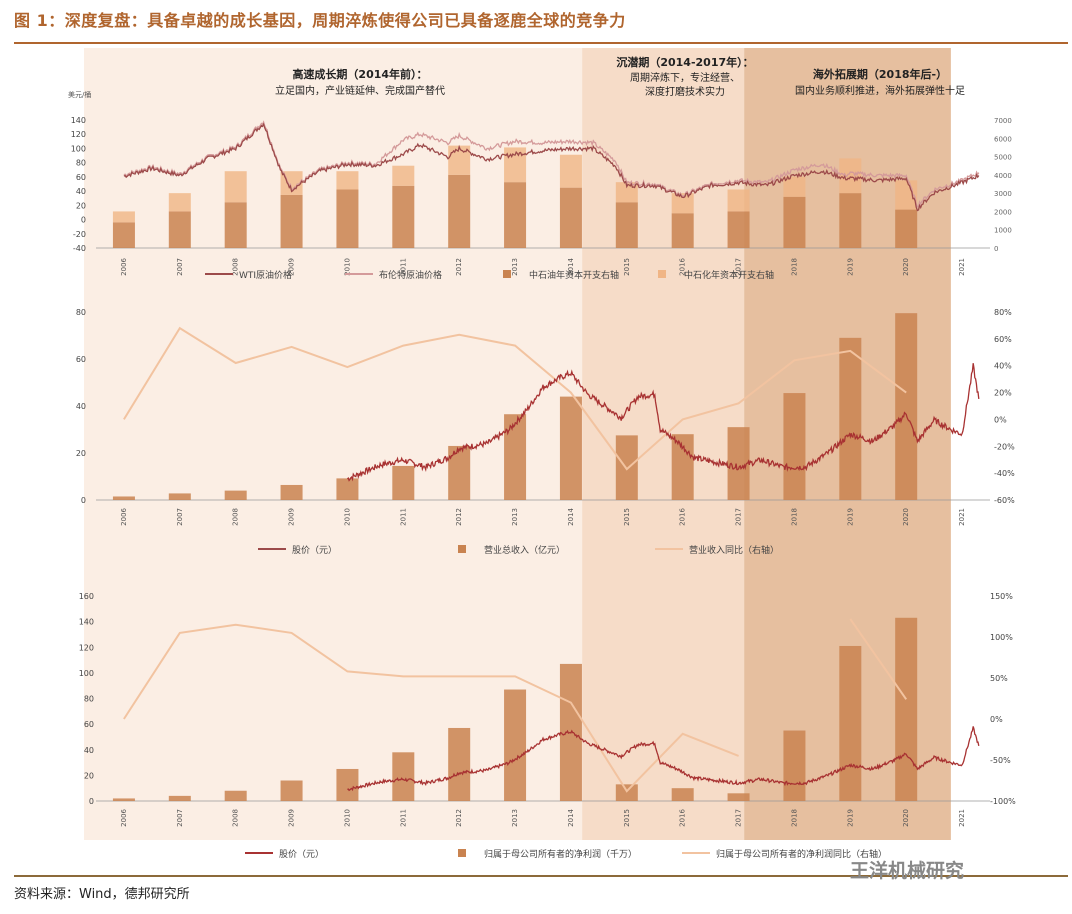  What do you see at coordinates (570, 171) in the screenshot?
I see `oil-bar-sinopec-2014` at bounding box center [570, 171].